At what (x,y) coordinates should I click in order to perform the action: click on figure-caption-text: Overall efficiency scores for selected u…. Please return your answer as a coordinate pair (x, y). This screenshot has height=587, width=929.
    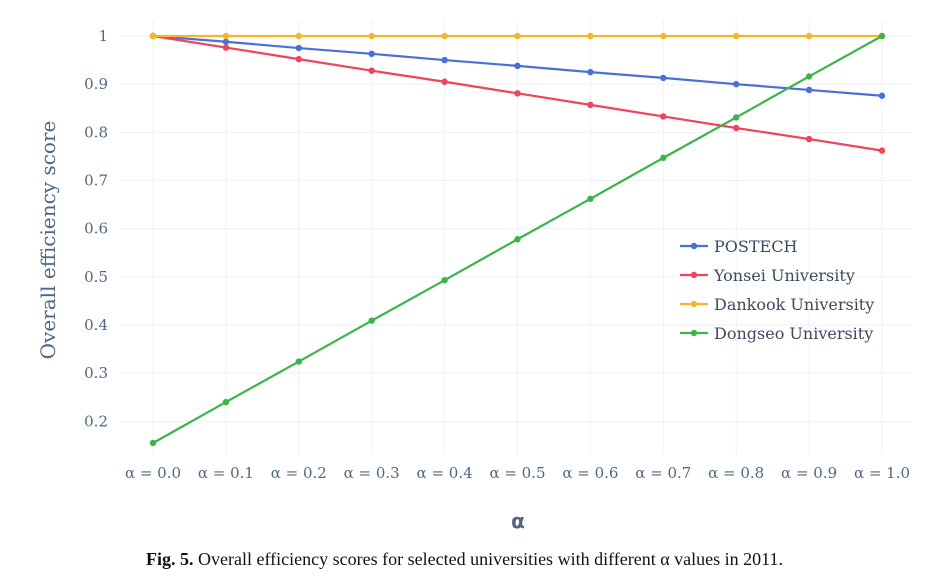
    Looking at the image, I should click on (490, 559).